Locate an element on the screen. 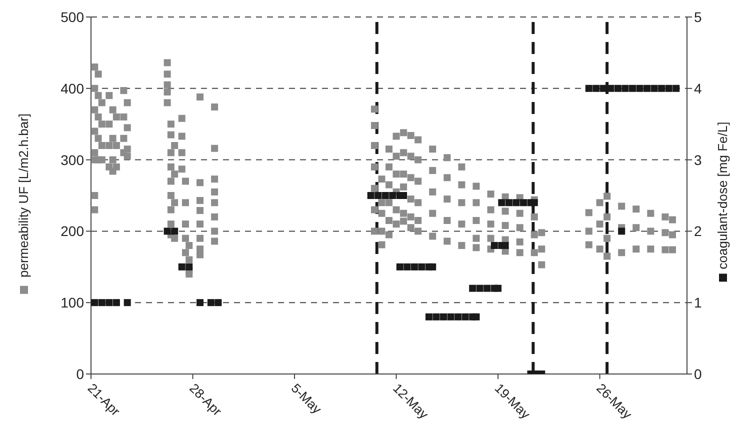 The height and width of the screenshot is (448, 743). y-tick-label: 100 is located at coordinates (72, 302).